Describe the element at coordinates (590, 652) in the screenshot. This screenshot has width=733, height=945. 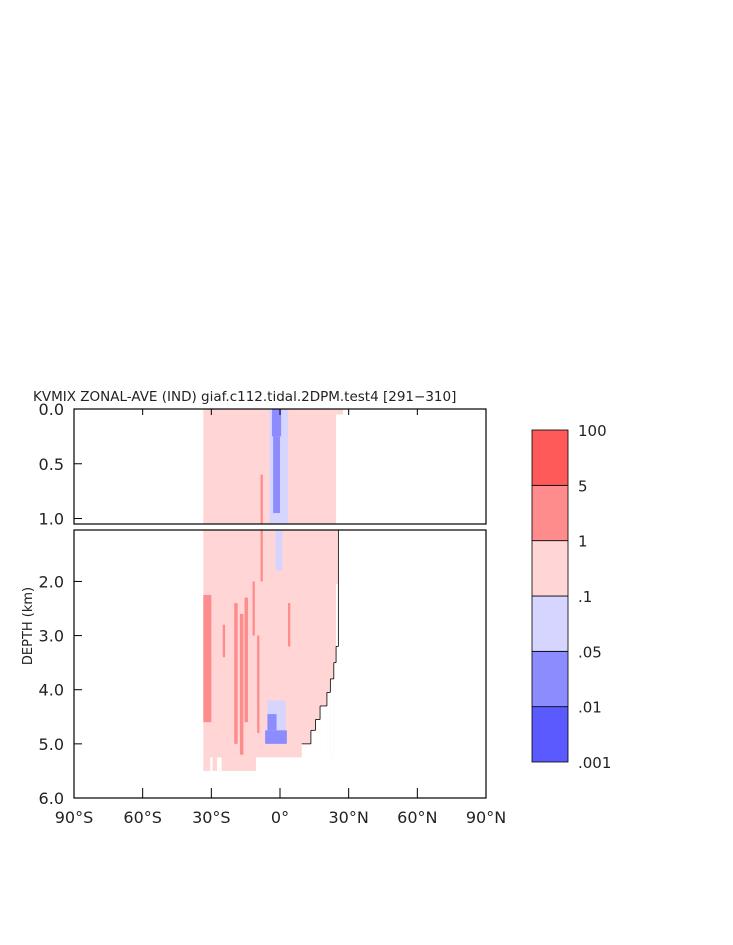
I see `colorbar-label-2: .05` at that location.